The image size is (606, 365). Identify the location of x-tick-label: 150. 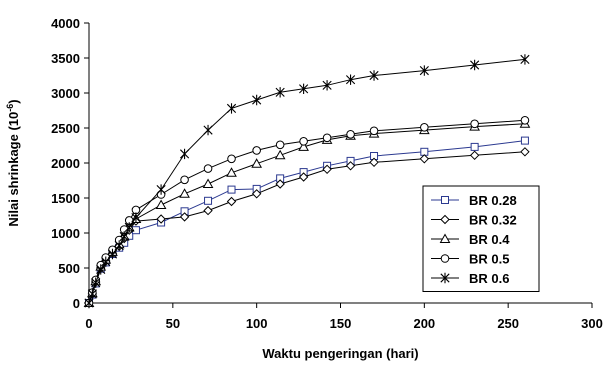
(341, 323).